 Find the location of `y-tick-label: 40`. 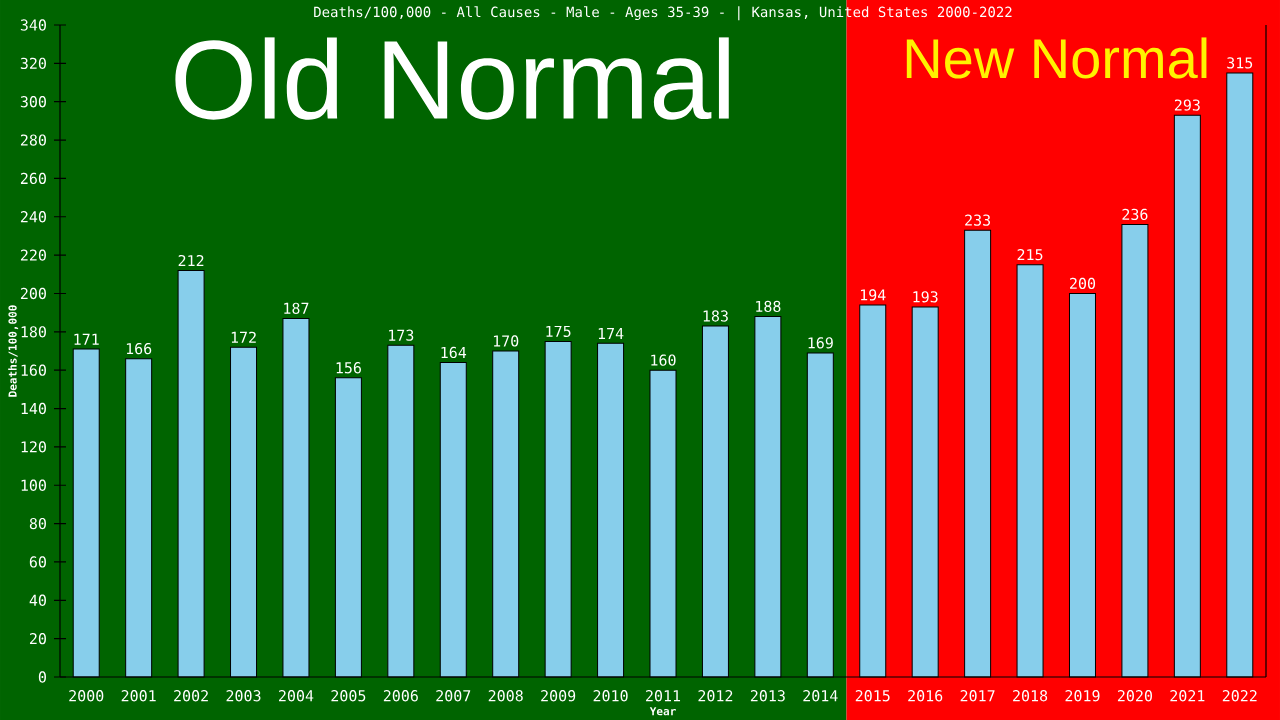

y-tick-label: 40 is located at coordinates (37, 600).